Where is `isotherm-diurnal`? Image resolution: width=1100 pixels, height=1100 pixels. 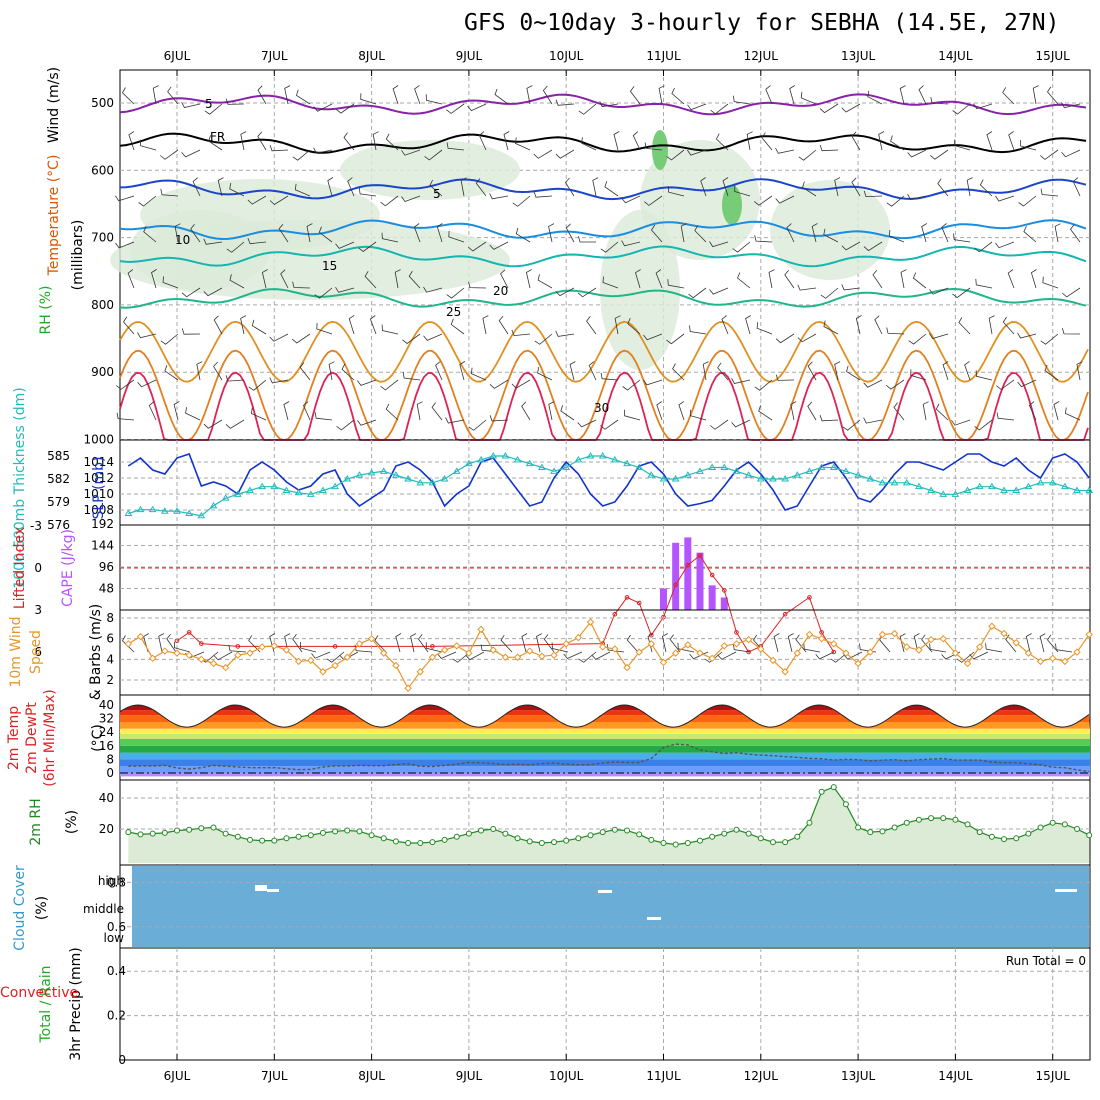
isotherm-diurnal is located at coordinates (604, 395).